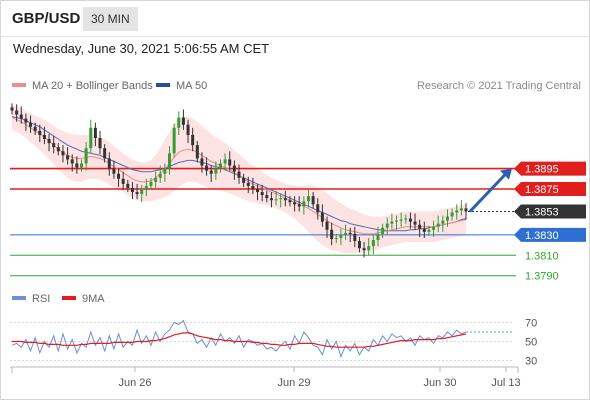 Image resolution: width=590 pixels, height=400 pixels. Describe the element at coordinates (163, 85) in the screenshot. I see `ma50-swatch` at that location.